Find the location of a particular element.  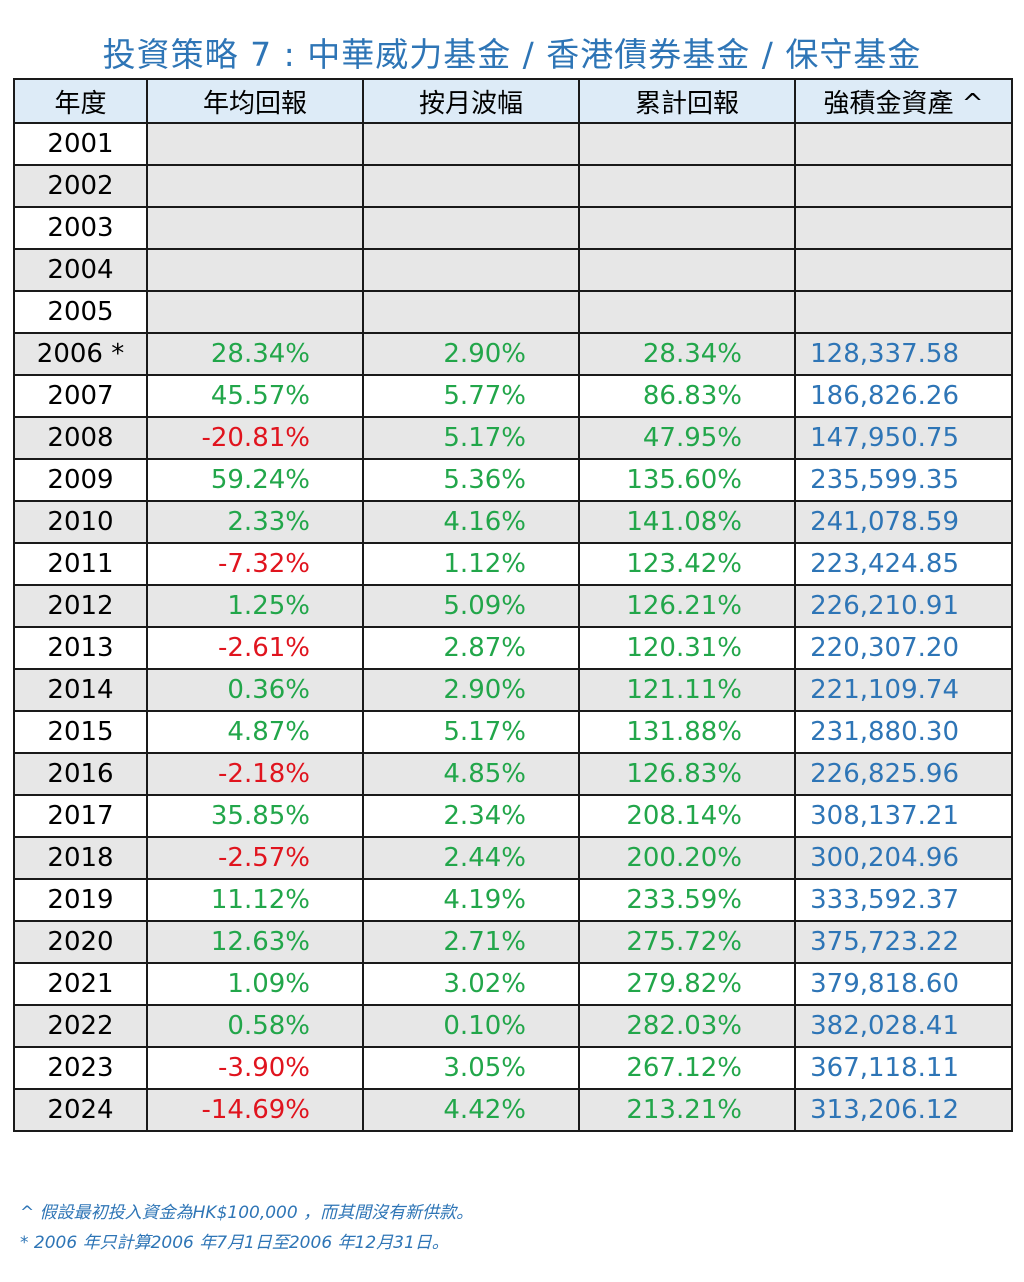

monthly-volatility-cell: 2.90% is located at coordinates (471, 354).